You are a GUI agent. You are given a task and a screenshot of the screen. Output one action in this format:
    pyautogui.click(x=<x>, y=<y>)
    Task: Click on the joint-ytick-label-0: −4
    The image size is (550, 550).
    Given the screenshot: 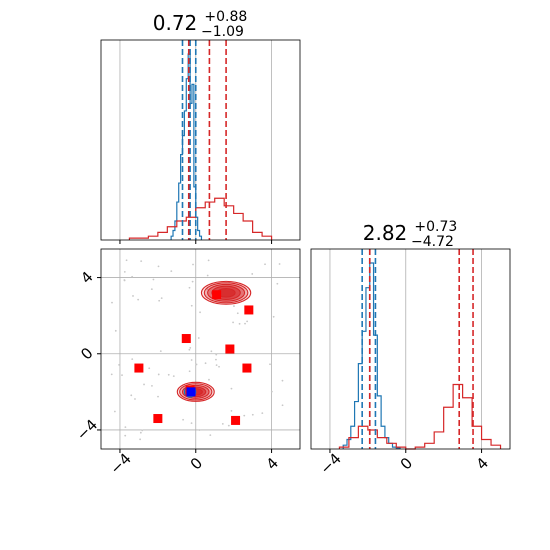 What is the action you would take?
    pyautogui.click(x=87, y=430)
    